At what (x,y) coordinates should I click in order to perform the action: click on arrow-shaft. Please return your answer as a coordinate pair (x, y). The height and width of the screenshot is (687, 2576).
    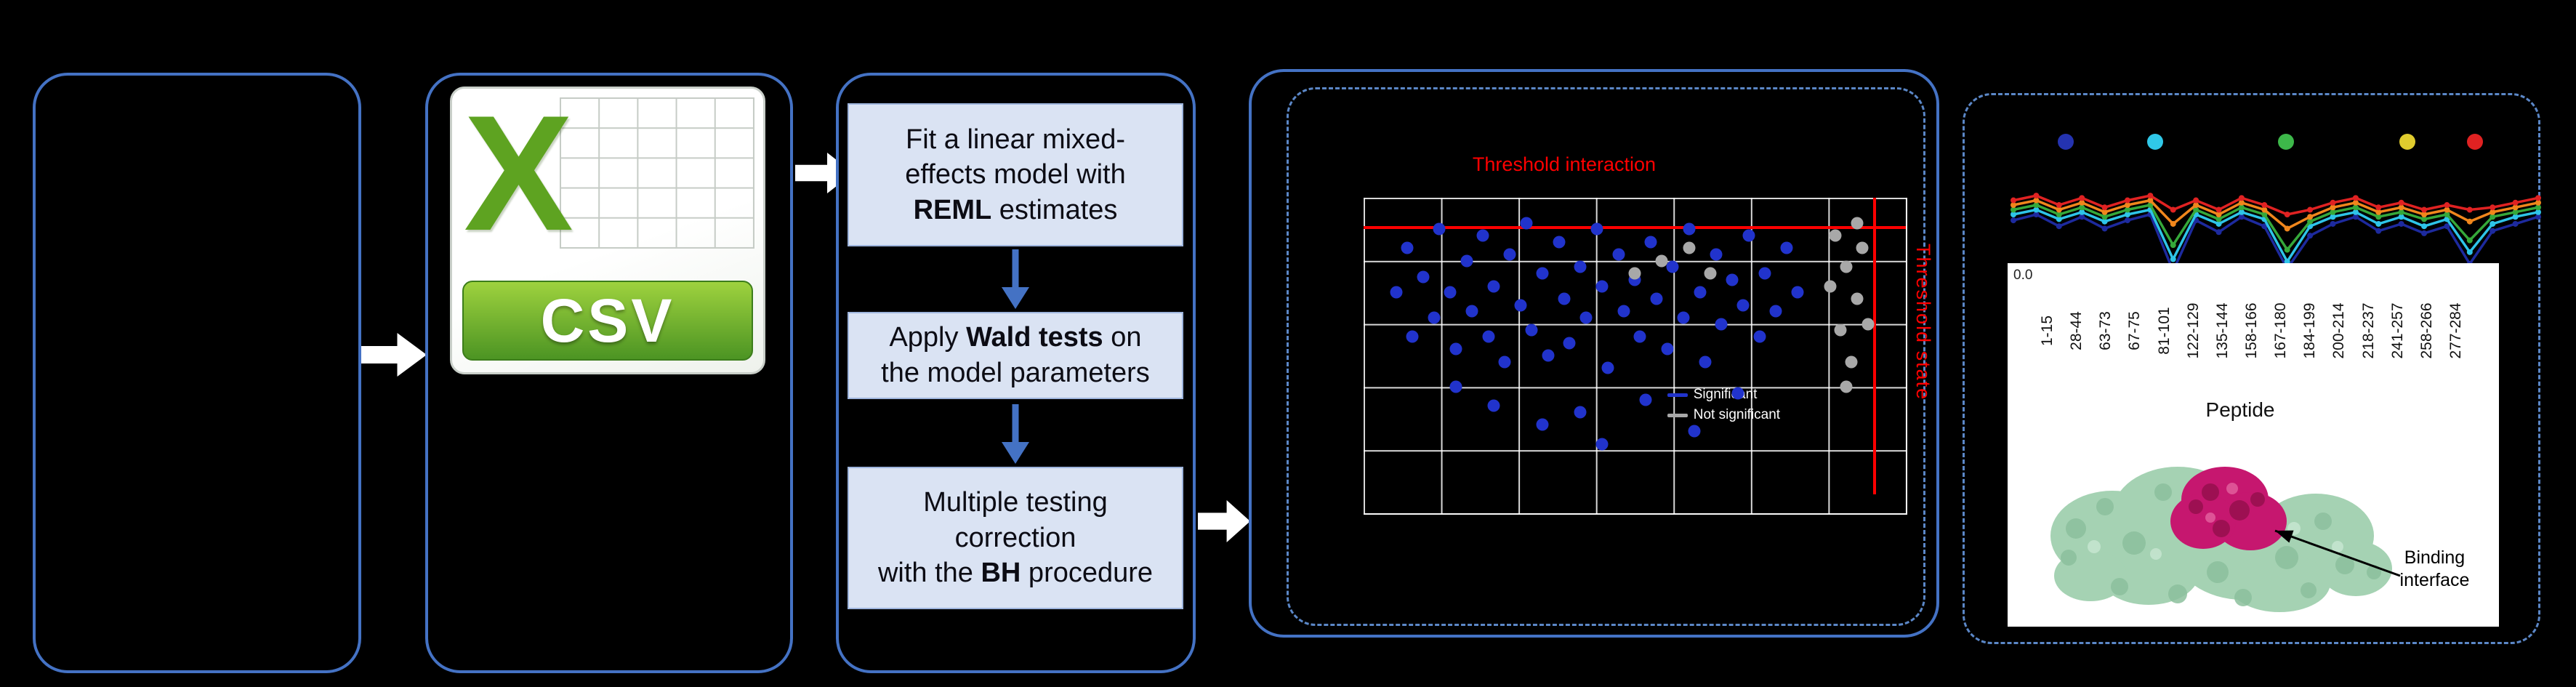
    Looking at the image, I should click on (1015, 268).